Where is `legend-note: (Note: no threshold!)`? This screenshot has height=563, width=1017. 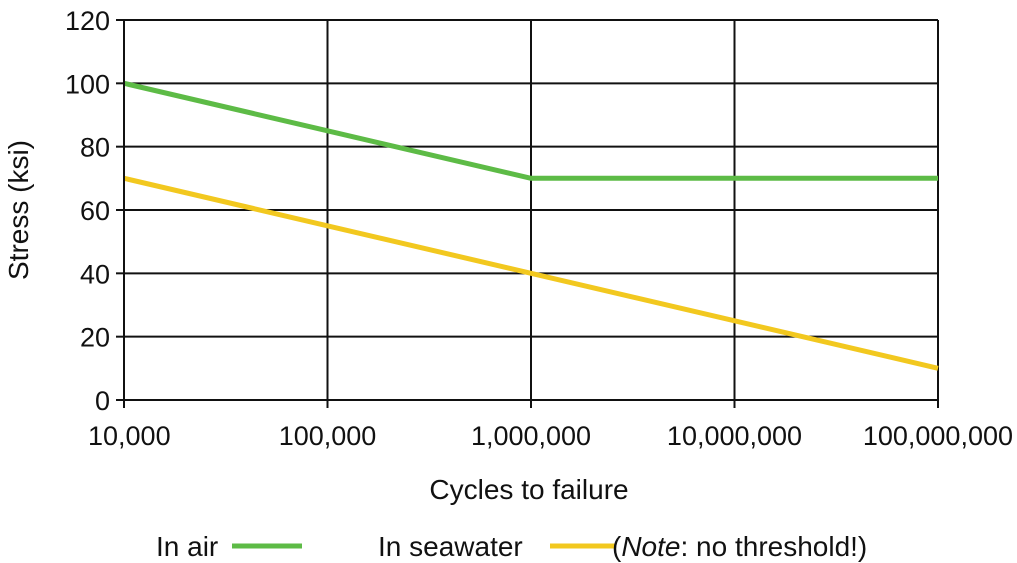
legend-note: (Note: no threshold!) is located at coordinates (739, 546).